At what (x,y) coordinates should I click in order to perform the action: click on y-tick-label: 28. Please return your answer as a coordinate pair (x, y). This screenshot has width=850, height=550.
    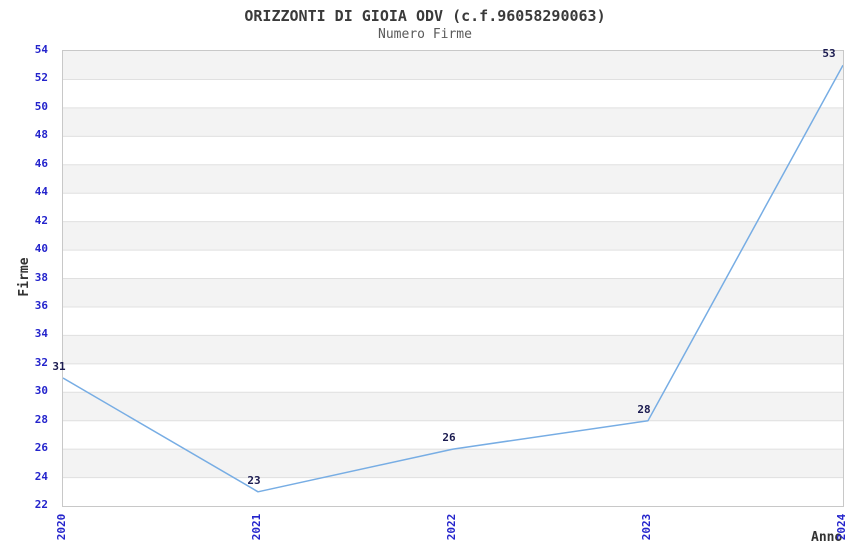
    Looking at the image, I should click on (41, 419).